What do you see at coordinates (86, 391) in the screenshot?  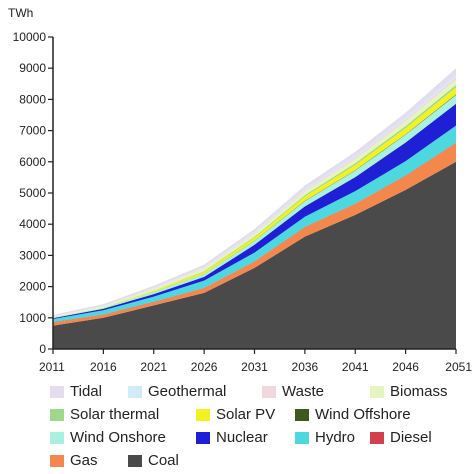 I see `legend-label: Tidal` at bounding box center [86, 391].